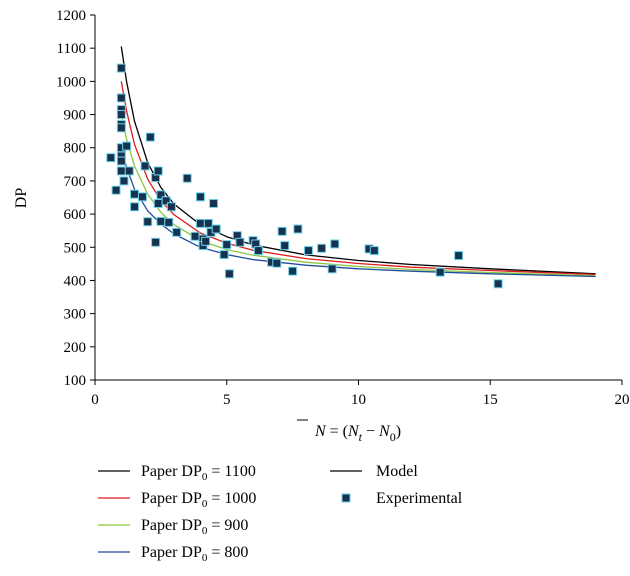  What do you see at coordinates (75, 182) in the screenshot?
I see `y-tick-label: 700` at bounding box center [75, 182].